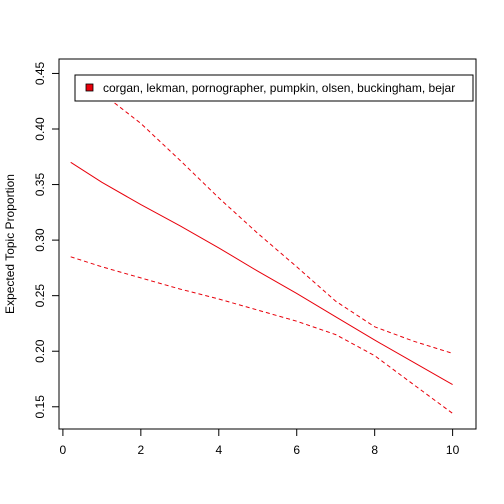 This screenshot has width=504, height=504. What do you see at coordinates (40, 73) in the screenshot?
I see `y-tick-label: 0.45` at bounding box center [40, 73].